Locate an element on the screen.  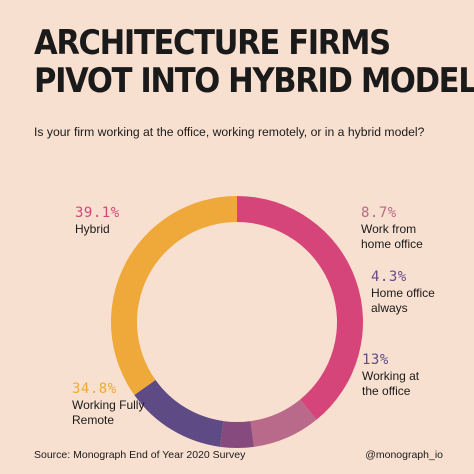
slice-working-fully-remote is located at coordinates (173, 295).